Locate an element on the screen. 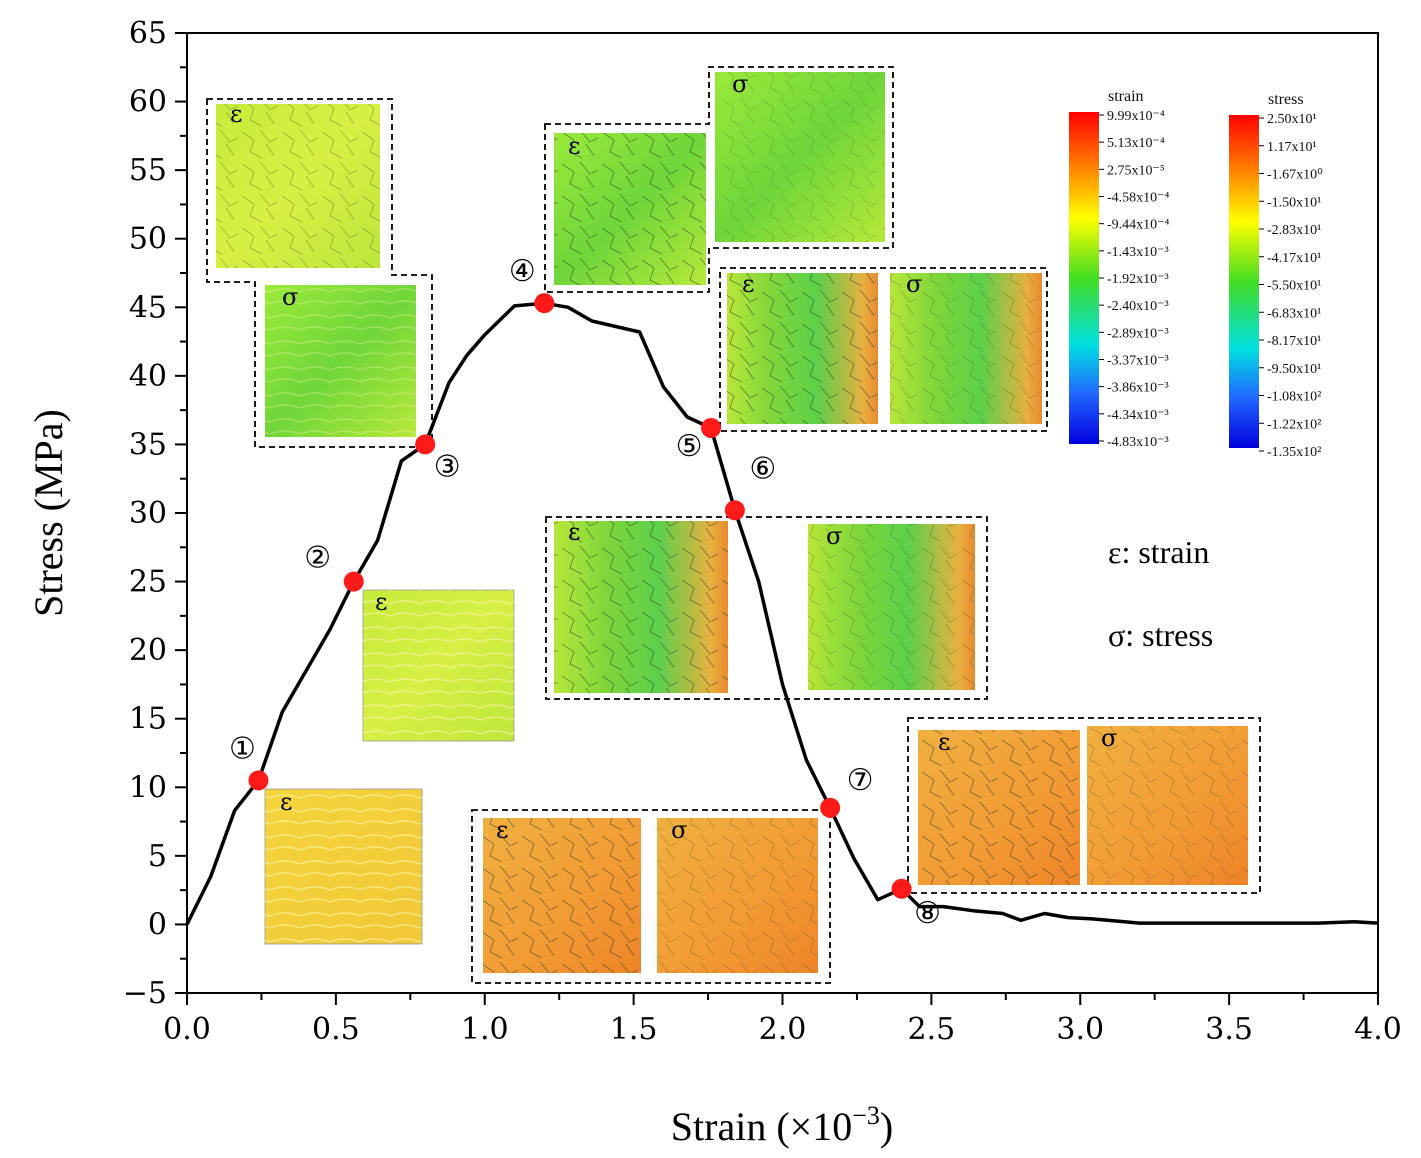 The width and height of the screenshot is (1421, 1158). colorbar-label: 2.75x10⁻⁵ is located at coordinates (1136, 170).